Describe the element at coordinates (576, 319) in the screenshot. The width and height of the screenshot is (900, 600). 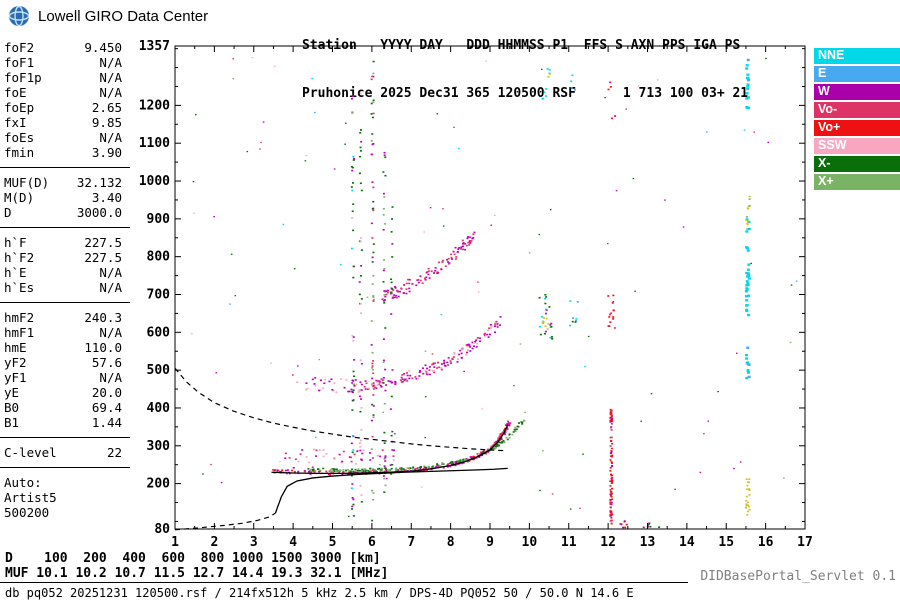
I see `cluster-11.1mhz` at that location.